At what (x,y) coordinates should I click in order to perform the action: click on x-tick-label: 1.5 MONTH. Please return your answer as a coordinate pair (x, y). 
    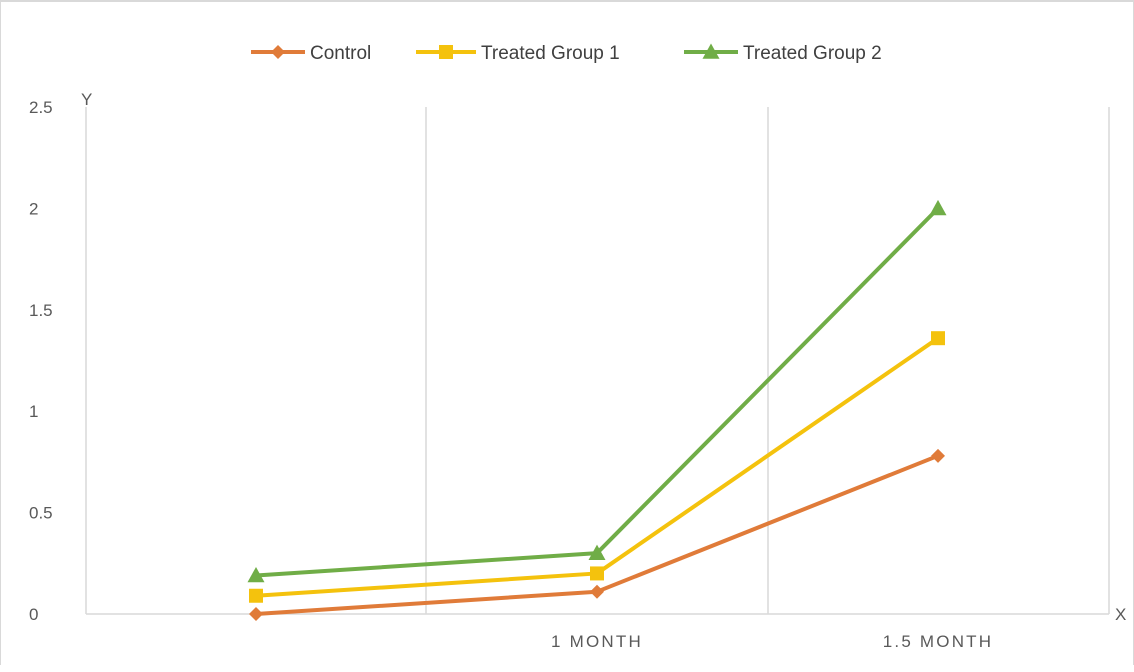
    Looking at the image, I should click on (938, 641).